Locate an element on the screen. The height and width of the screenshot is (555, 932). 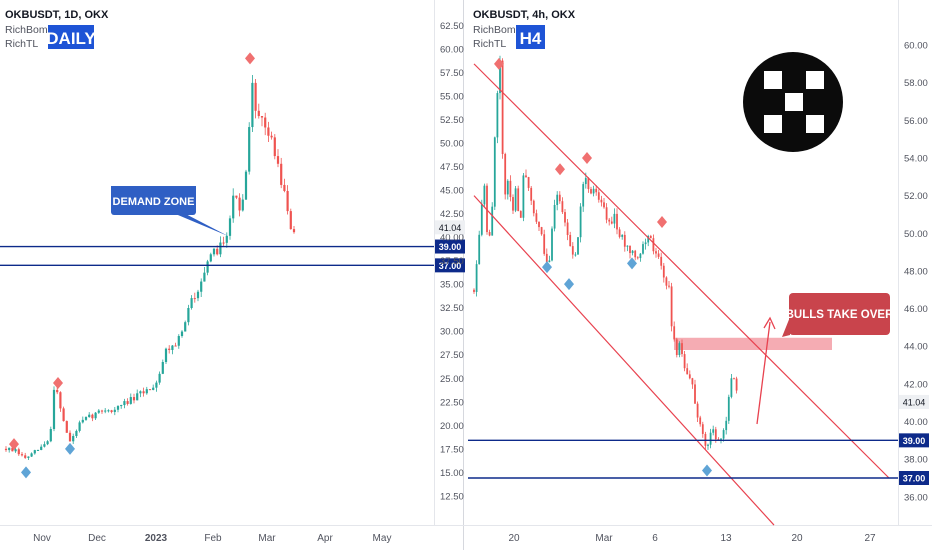
y-tick-label: 54.00 is located at coordinates (916, 159).